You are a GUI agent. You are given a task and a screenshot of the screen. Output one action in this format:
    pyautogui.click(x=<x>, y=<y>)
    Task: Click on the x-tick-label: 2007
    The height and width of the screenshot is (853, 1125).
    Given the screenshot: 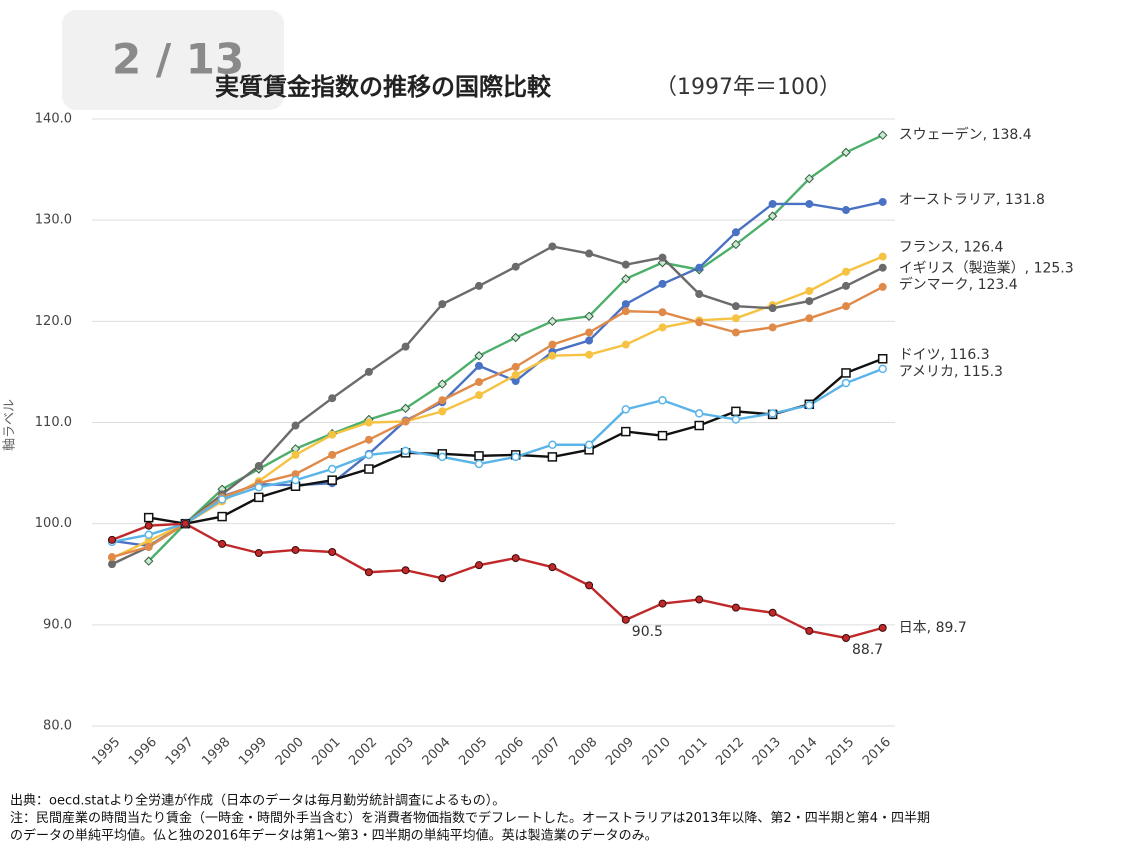 What is the action you would take?
    pyautogui.click(x=547, y=752)
    